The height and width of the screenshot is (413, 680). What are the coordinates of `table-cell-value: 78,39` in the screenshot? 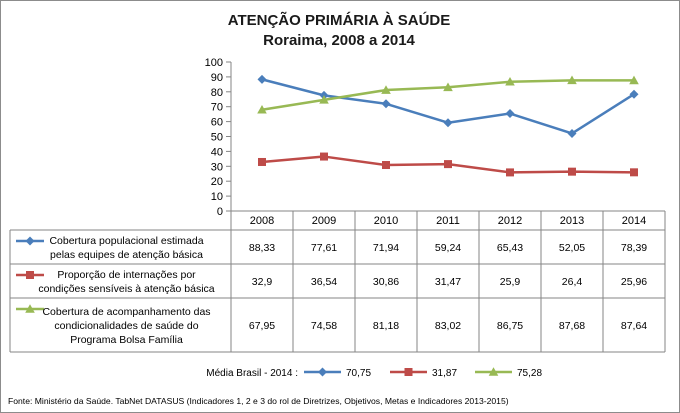 It's located at (634, 248).